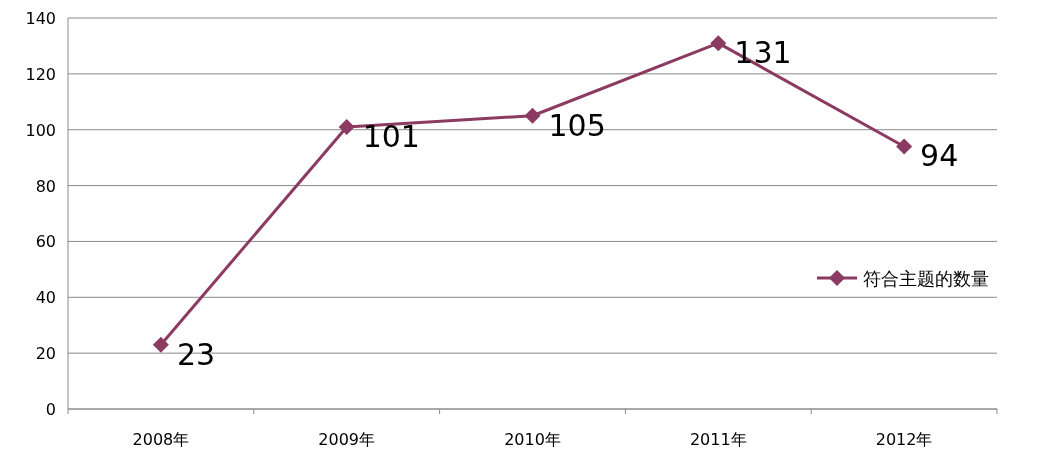  What do you see at coordinates (904, 439) in the screenshot?
I see `x-tick-label: 2012年` at bounding box center [904, 439].